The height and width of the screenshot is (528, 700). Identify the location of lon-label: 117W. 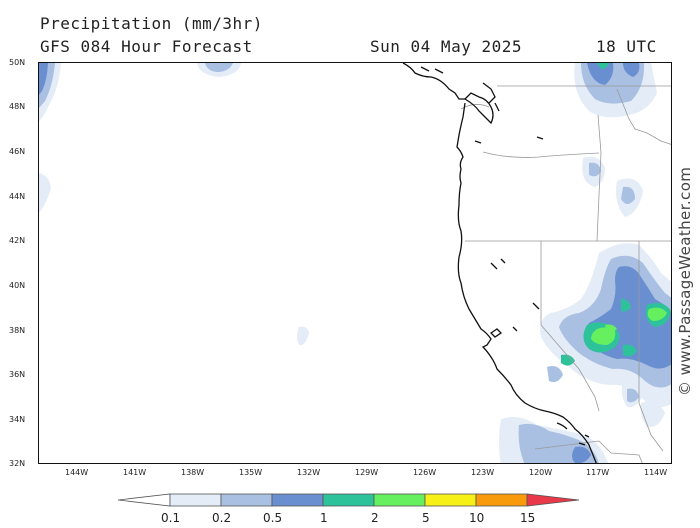
(598, 472).